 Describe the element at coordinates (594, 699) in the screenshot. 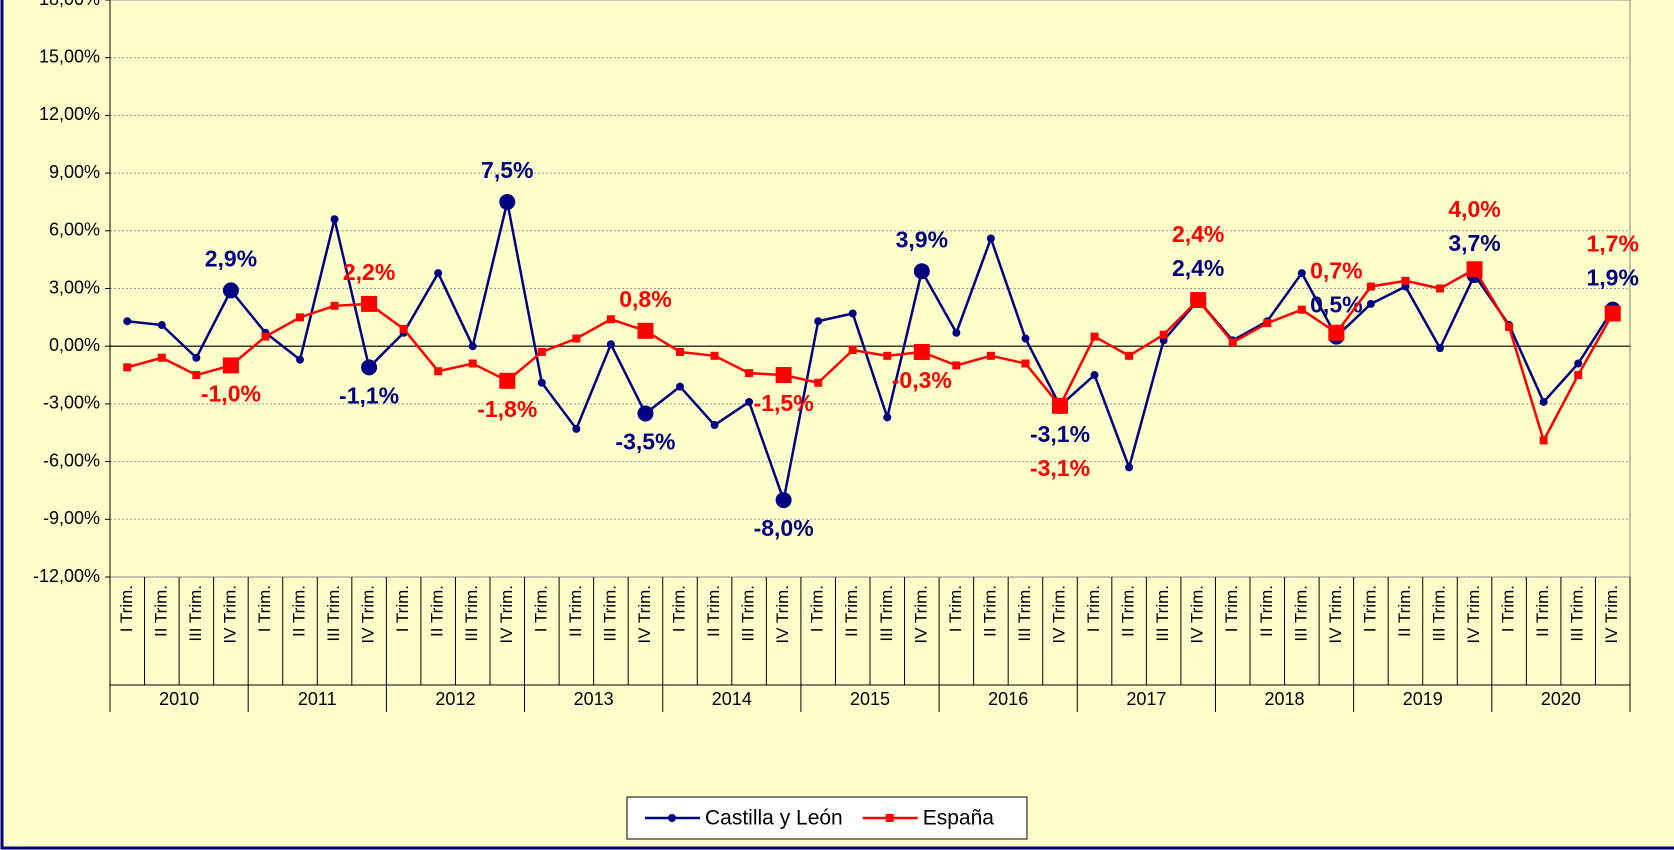

I see `year-label: 2013` at that location.